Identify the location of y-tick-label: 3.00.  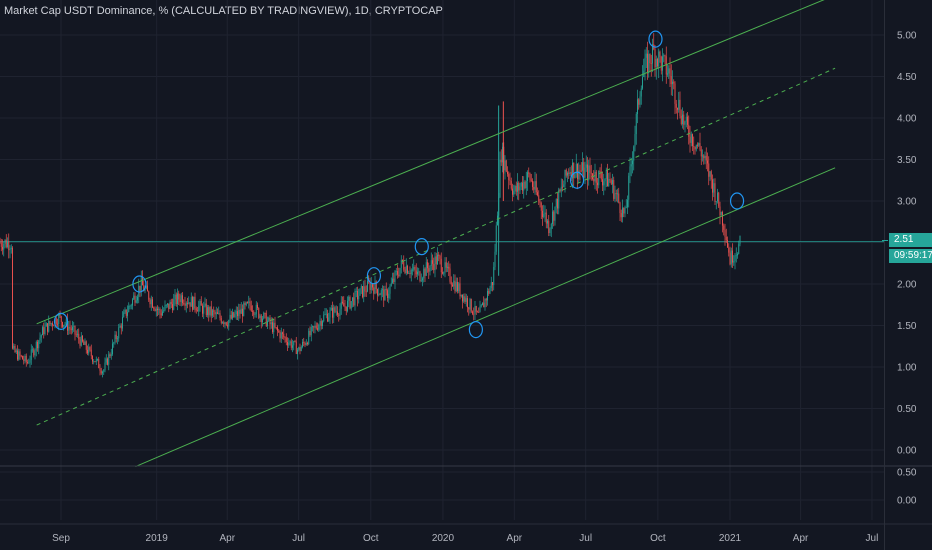
(907, 202).